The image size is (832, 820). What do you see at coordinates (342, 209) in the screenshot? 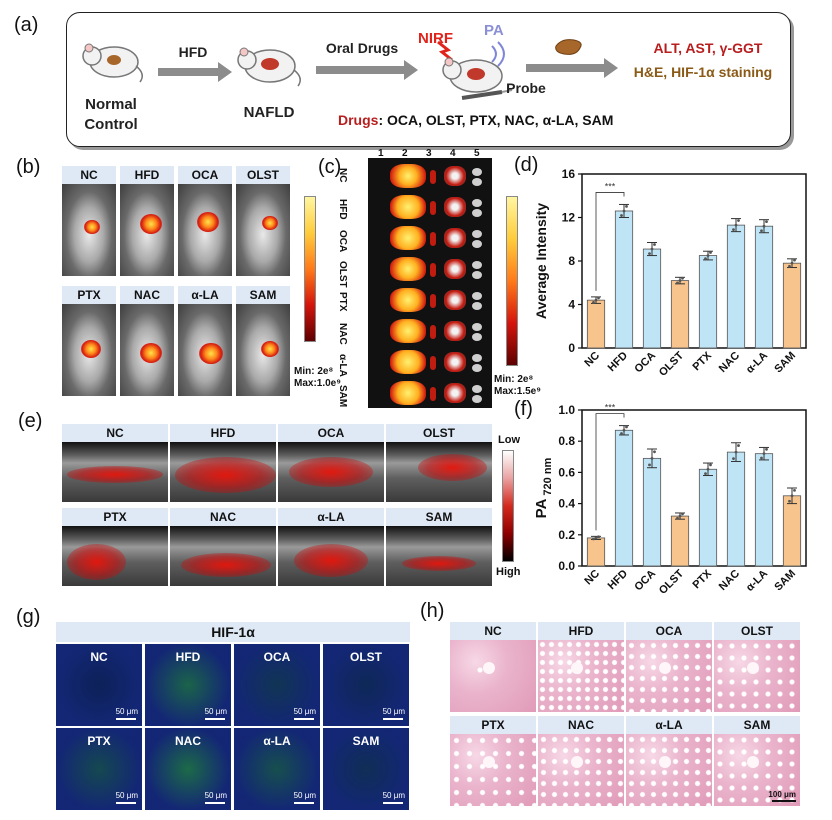
I see `organ-row-label: HFD` at bounding box center [342, 209].